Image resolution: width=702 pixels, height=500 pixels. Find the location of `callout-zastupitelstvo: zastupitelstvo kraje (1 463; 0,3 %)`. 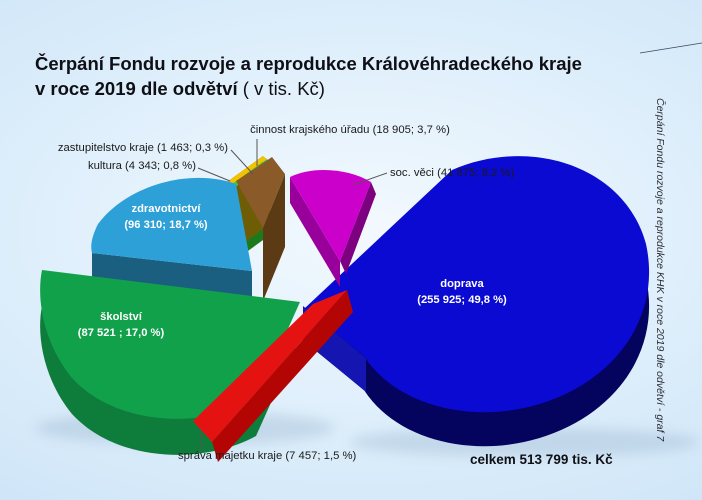

callout-zastupitelstvo: zastupitelstvo kraje (1 463; 0,3 %) is located at coordinates (143, 148).